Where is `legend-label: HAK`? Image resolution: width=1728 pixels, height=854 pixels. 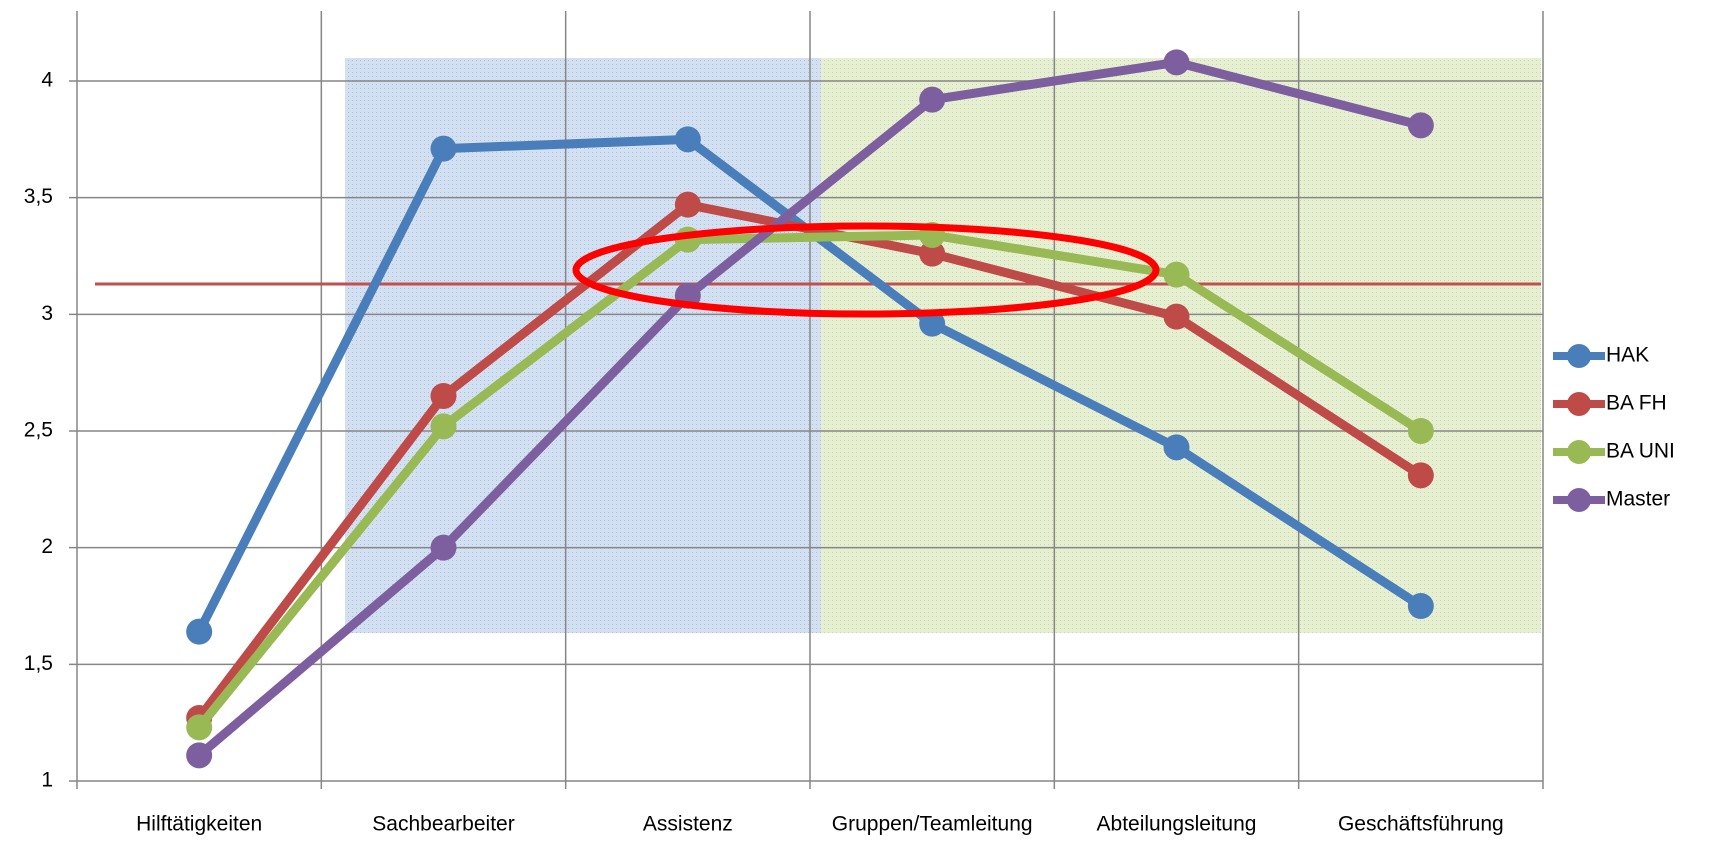
legend-label: HAK is located at coordinates (1627, 355).